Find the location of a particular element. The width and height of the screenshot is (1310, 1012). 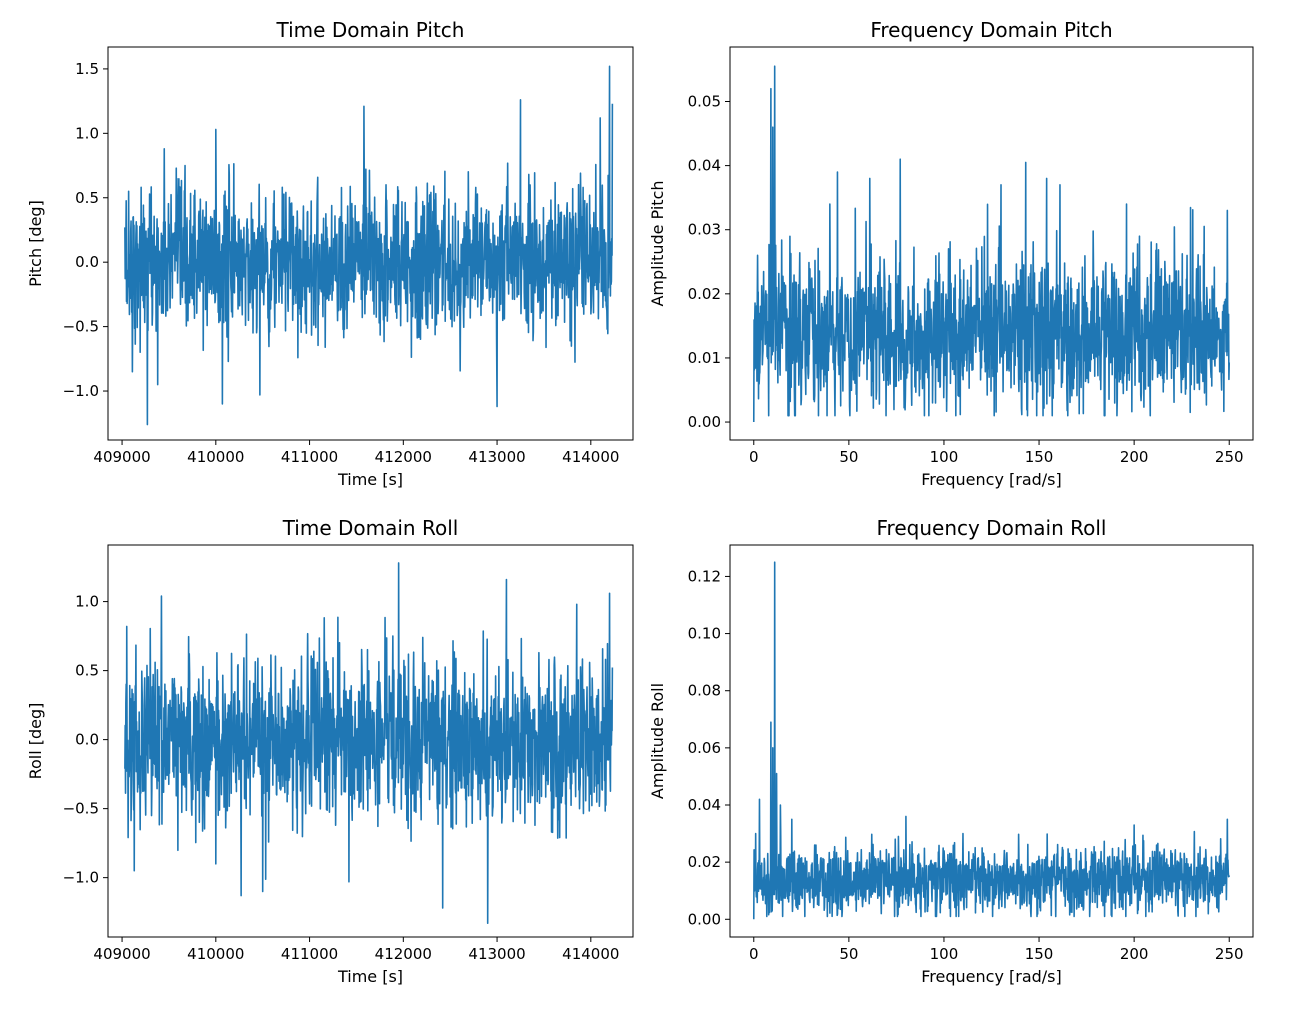

y-tick-label: 0.01 is located at coordinates (704, 358).